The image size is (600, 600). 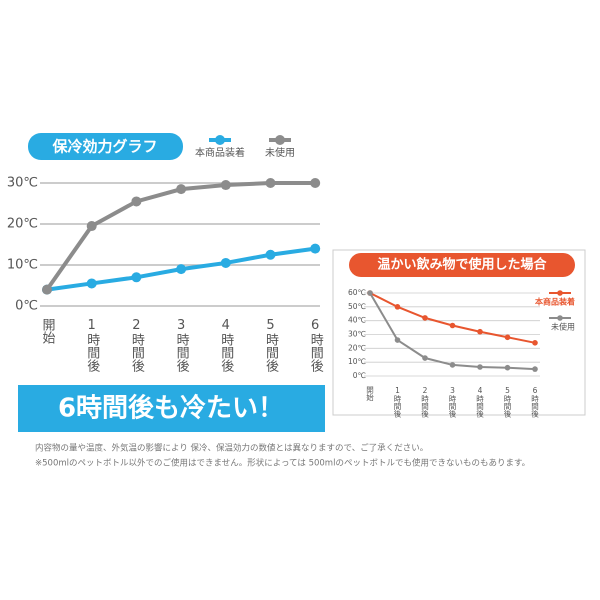 I want to click on y-tick-label: 50℃, so click(x=357, y=306).